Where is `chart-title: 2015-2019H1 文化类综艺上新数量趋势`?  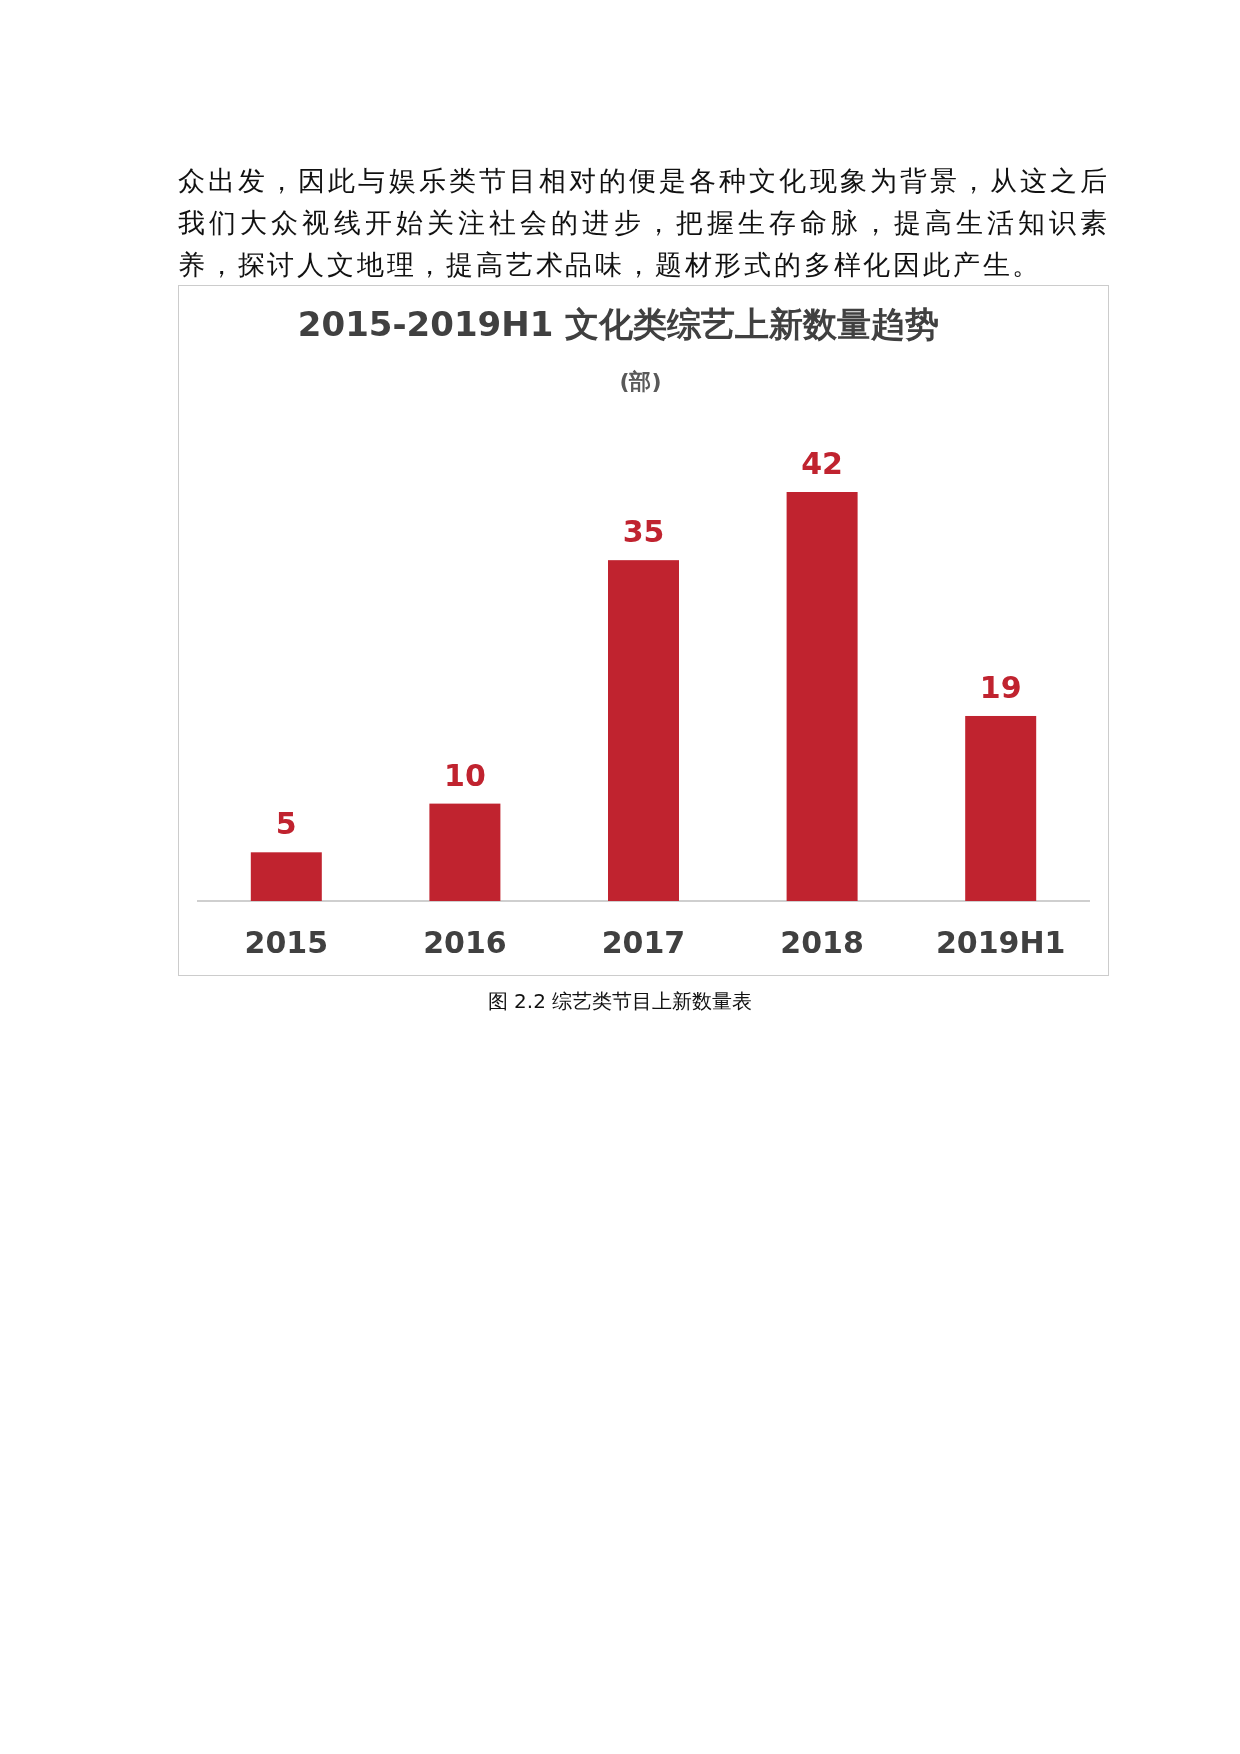
chart-title: 2015-2019H1 文化类综艺上新数量趋势 is located at coordinates (618, 324).